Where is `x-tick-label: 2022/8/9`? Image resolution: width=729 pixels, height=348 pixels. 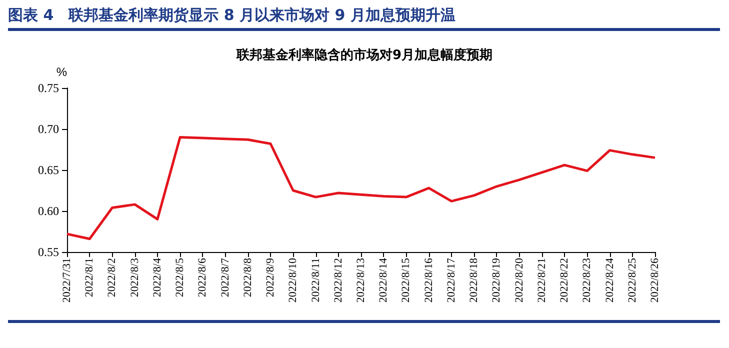
x-tick-label: 2022/8/9 is located at coordinates (270, 278).